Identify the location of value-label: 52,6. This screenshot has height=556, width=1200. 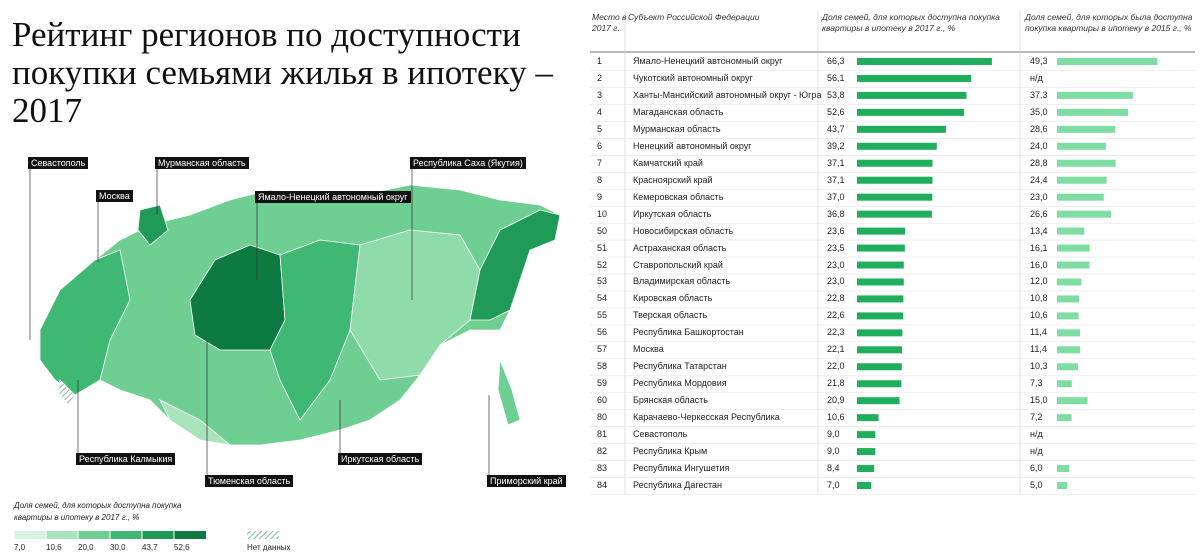
(836, 111).